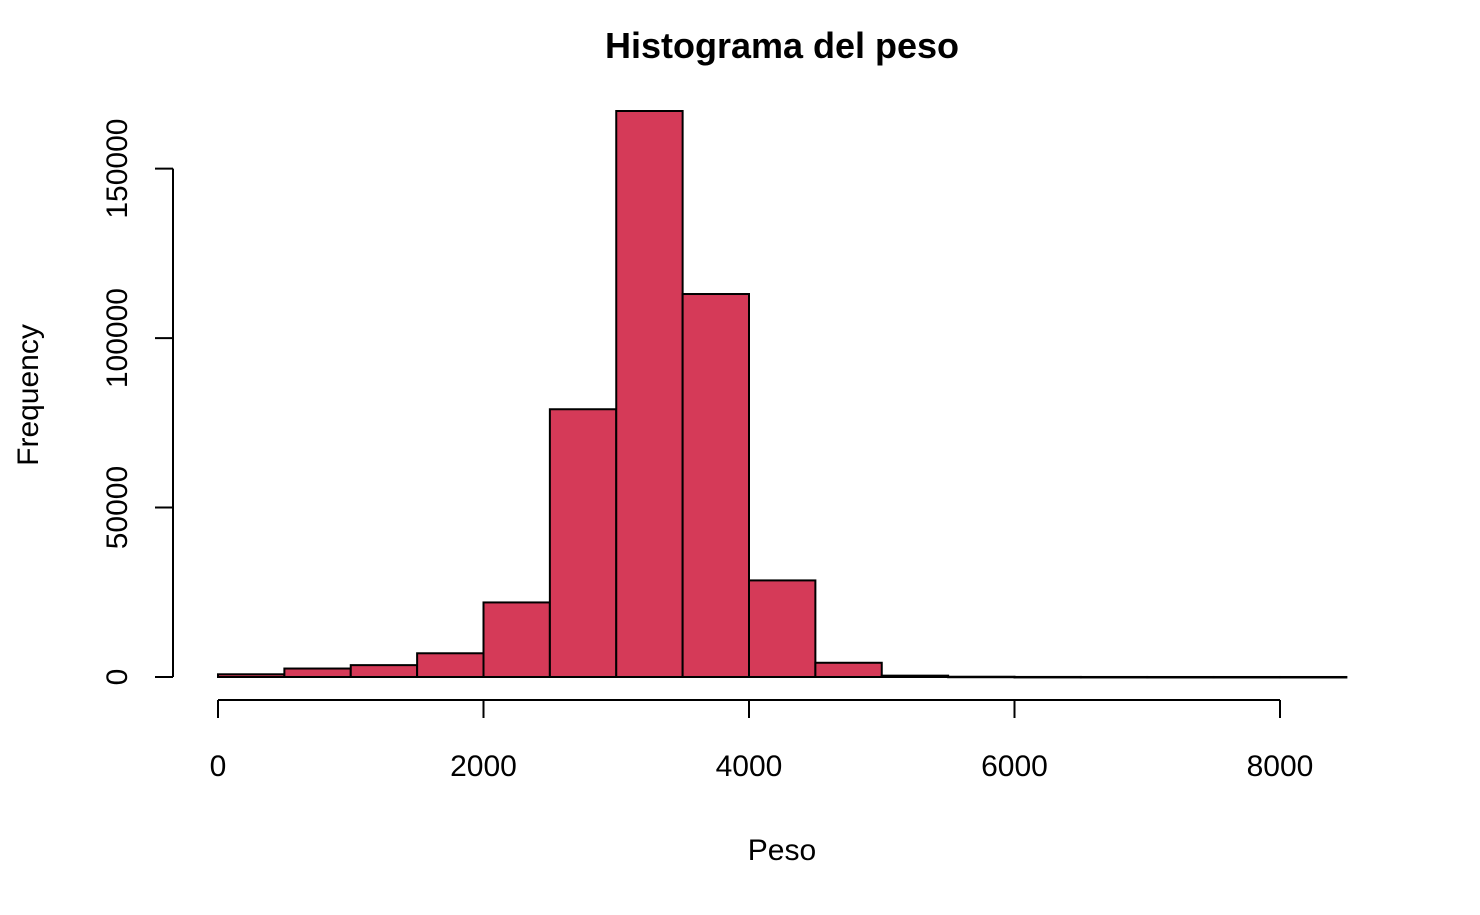  I want to click on y-tick-label: 150000, so click(117, 169).